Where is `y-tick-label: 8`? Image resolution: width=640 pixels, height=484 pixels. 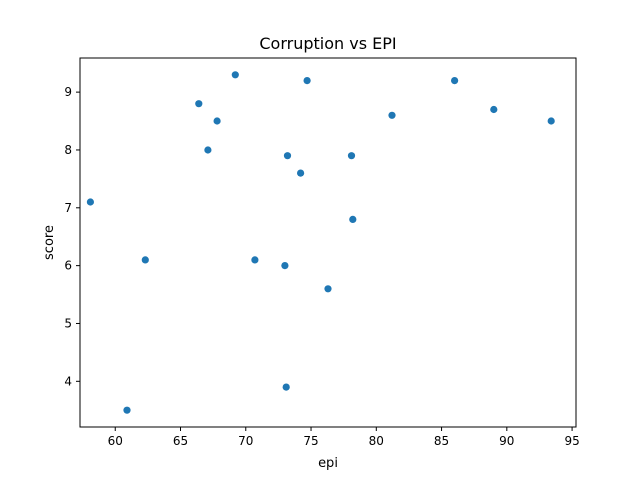
y-tick-label: 8 is located at coordinates (68, 150).